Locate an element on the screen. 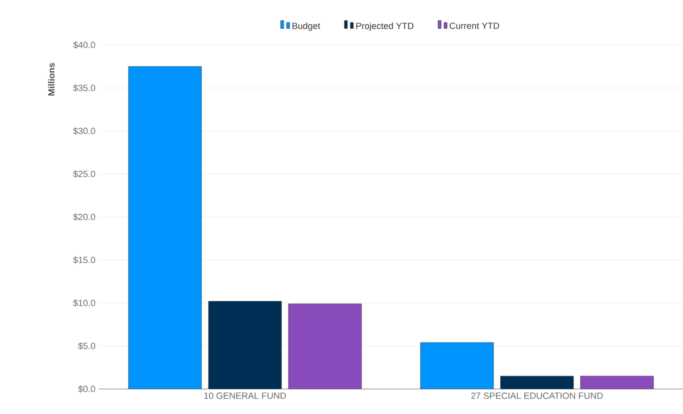 Image resolution: width=683 pixels, height=414 pixels. x-tick-label: 10 GENERAL FUND is located at coordinates (245, 395).